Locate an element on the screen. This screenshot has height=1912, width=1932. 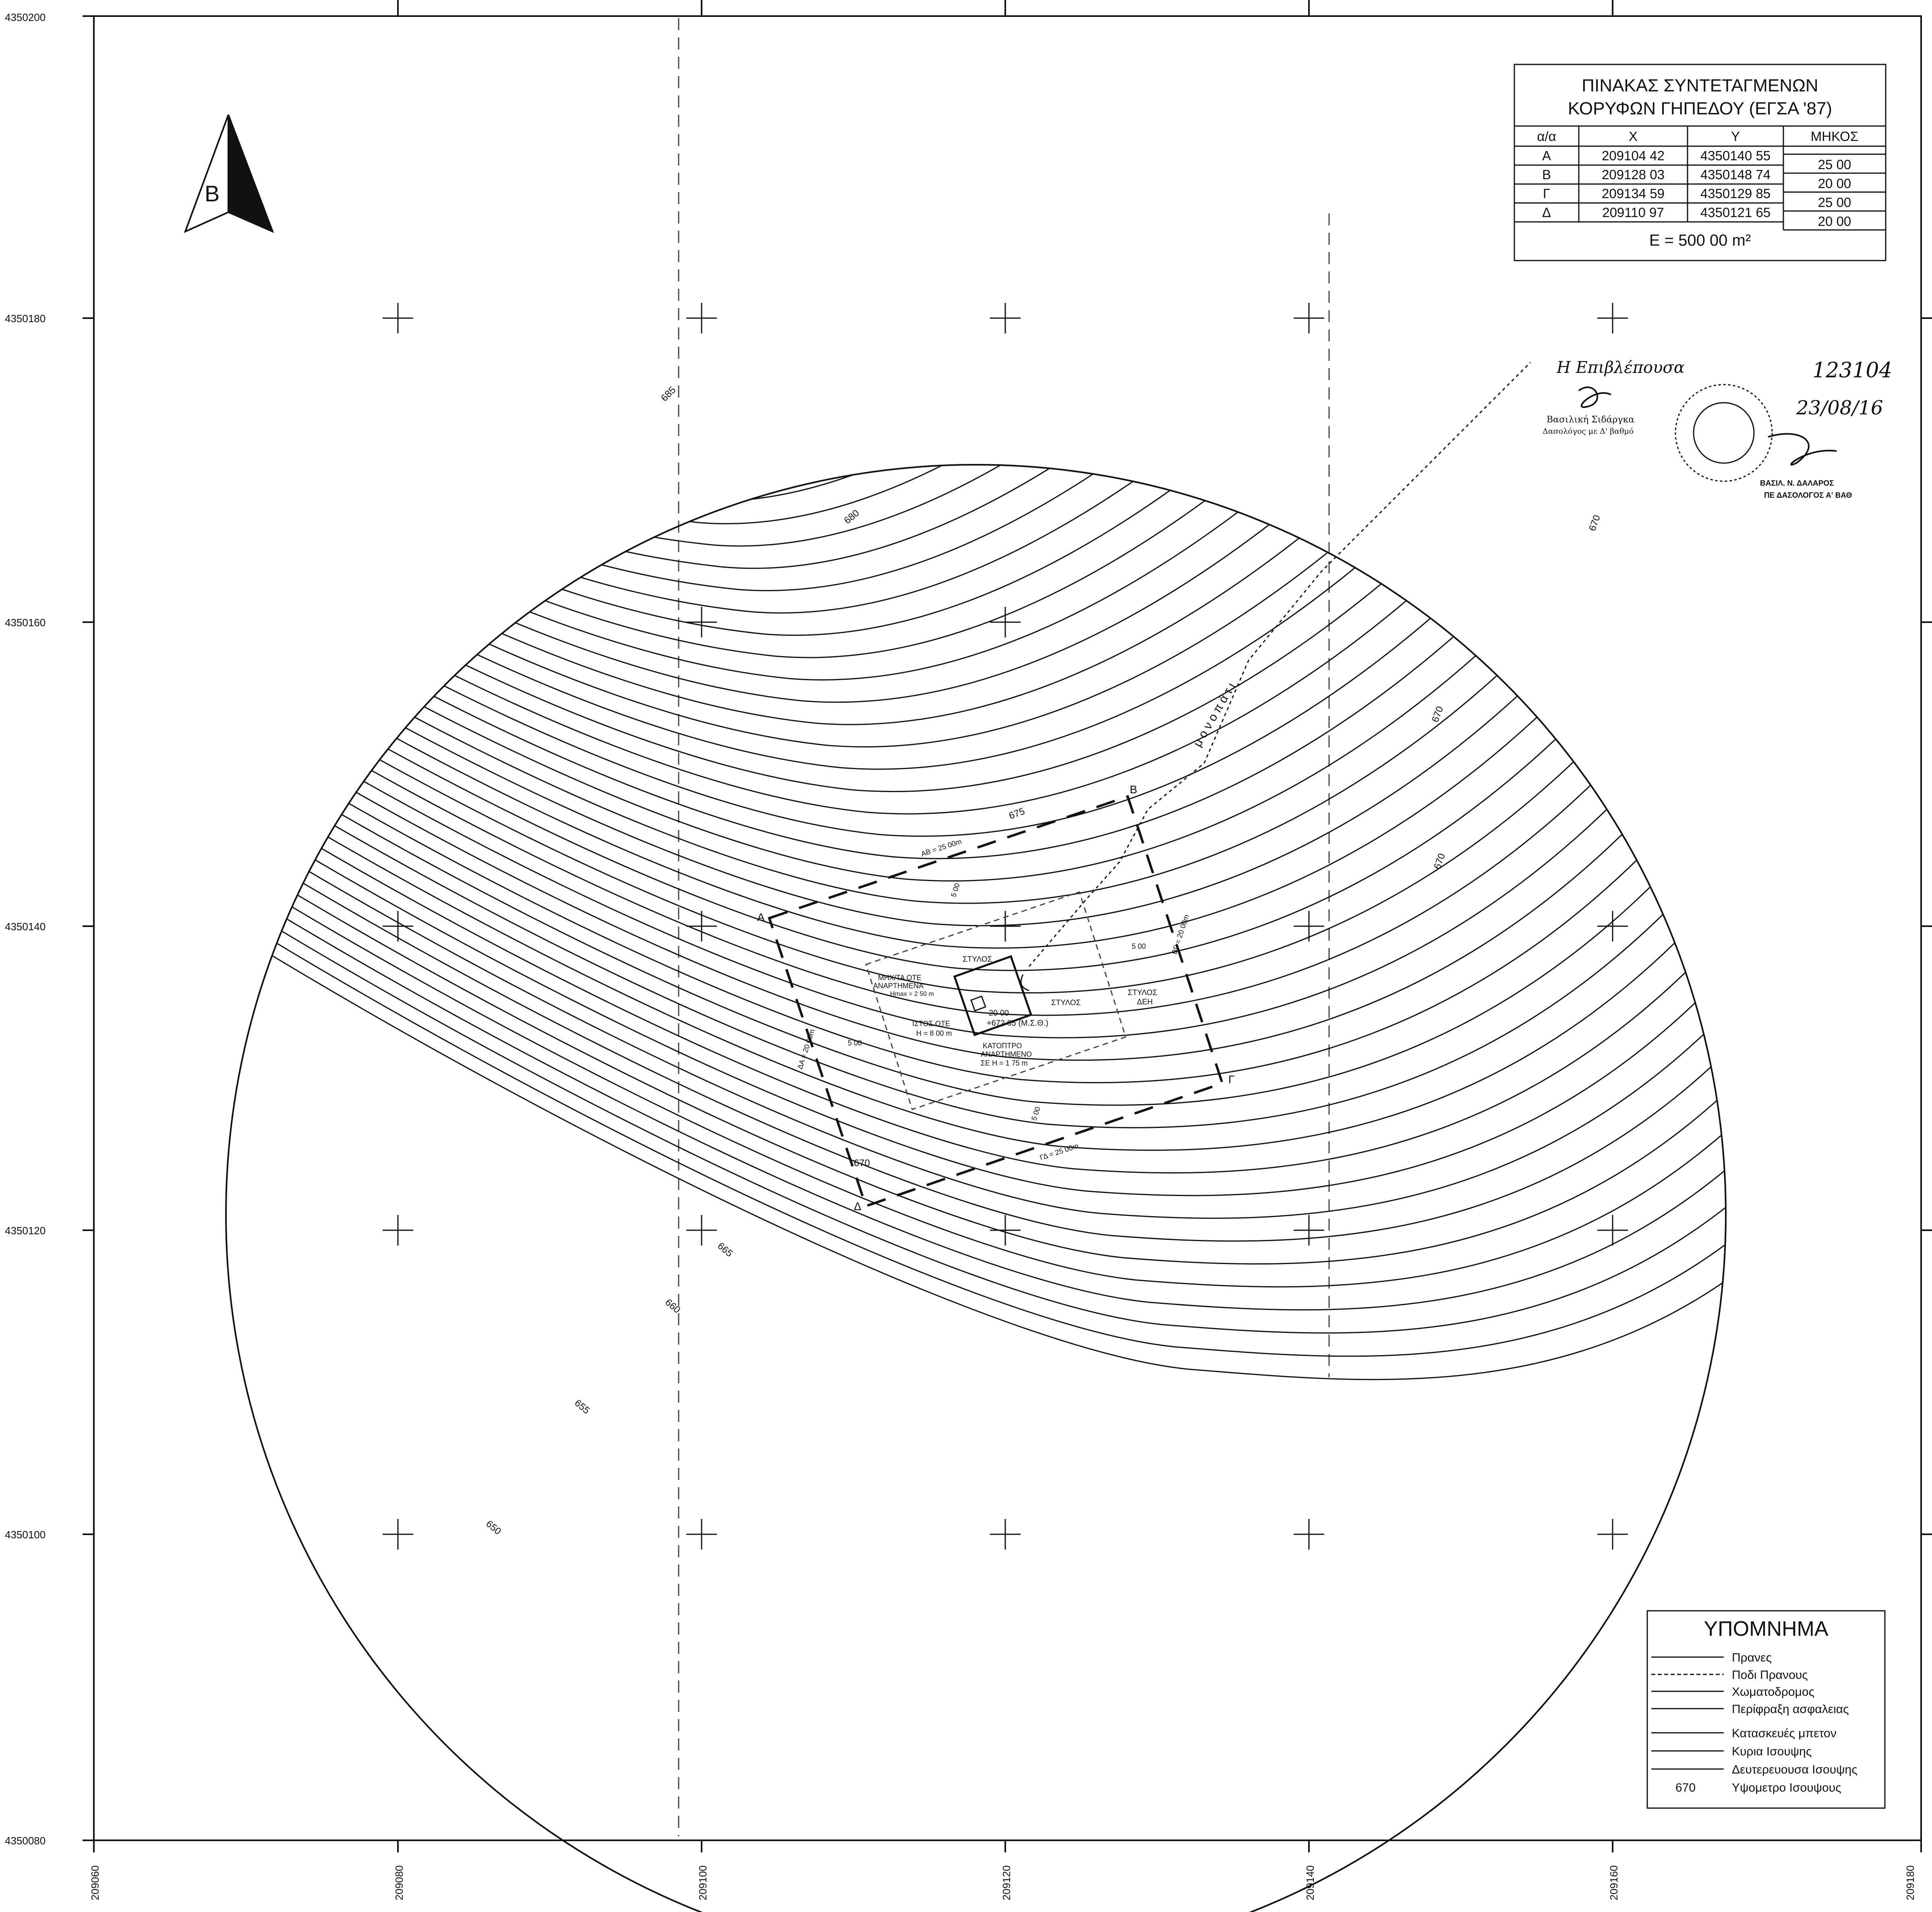
coordinate-table-frame is located at coordinates (1700, 163).